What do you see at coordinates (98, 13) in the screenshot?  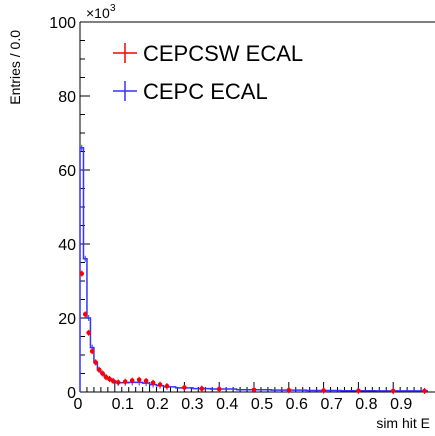 I see `y-multiplier: ×10` at bounding box center [98, 13].